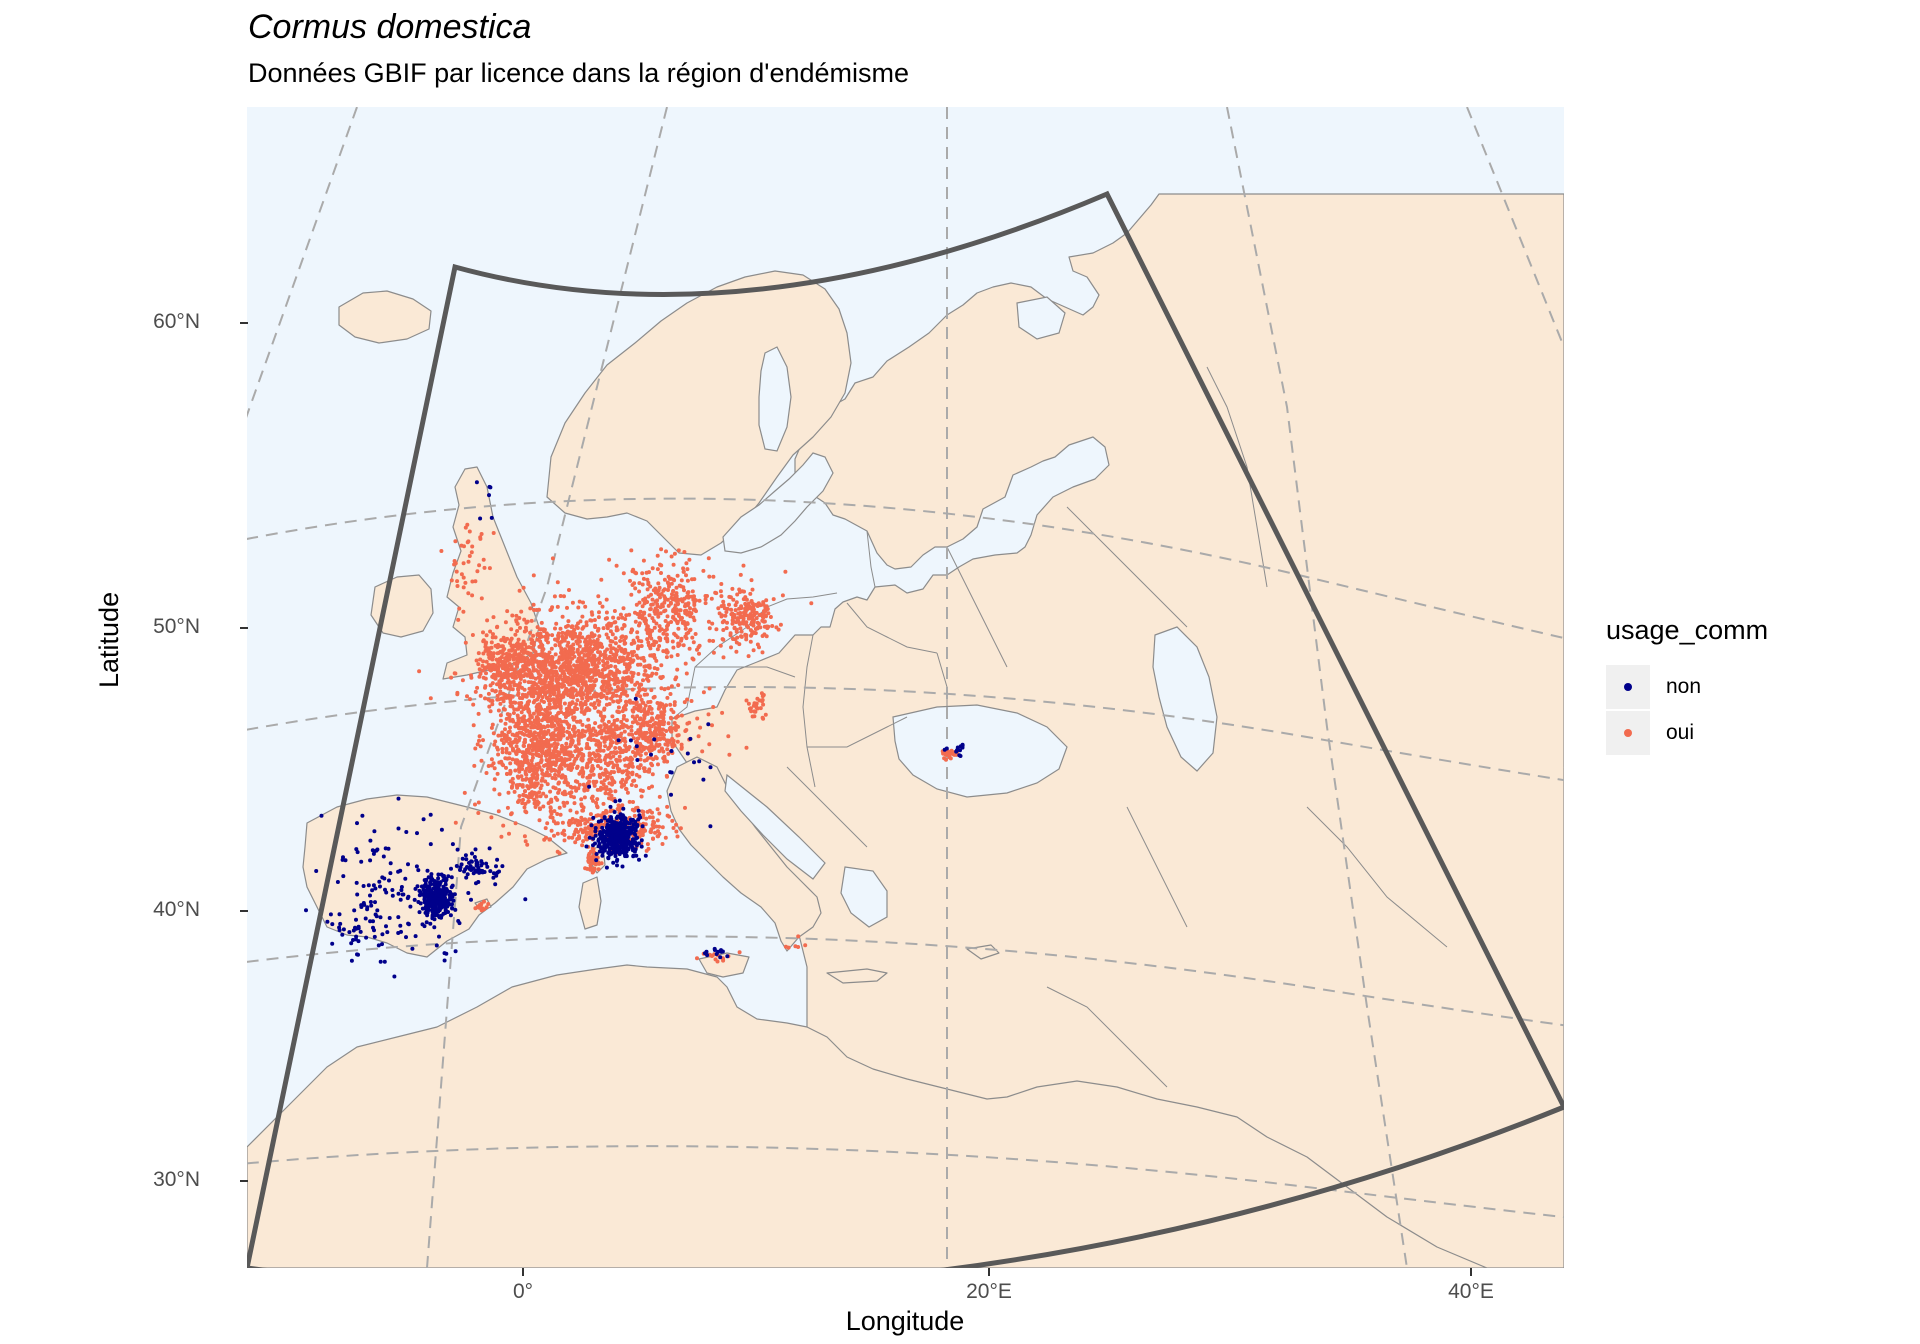 The width and height of the screenshot is (1920, 1344). What do you see at coordinates (109, 639) in the screenshot?
I see `y-axis-label: Latitude` at bounding box center [109, 639].